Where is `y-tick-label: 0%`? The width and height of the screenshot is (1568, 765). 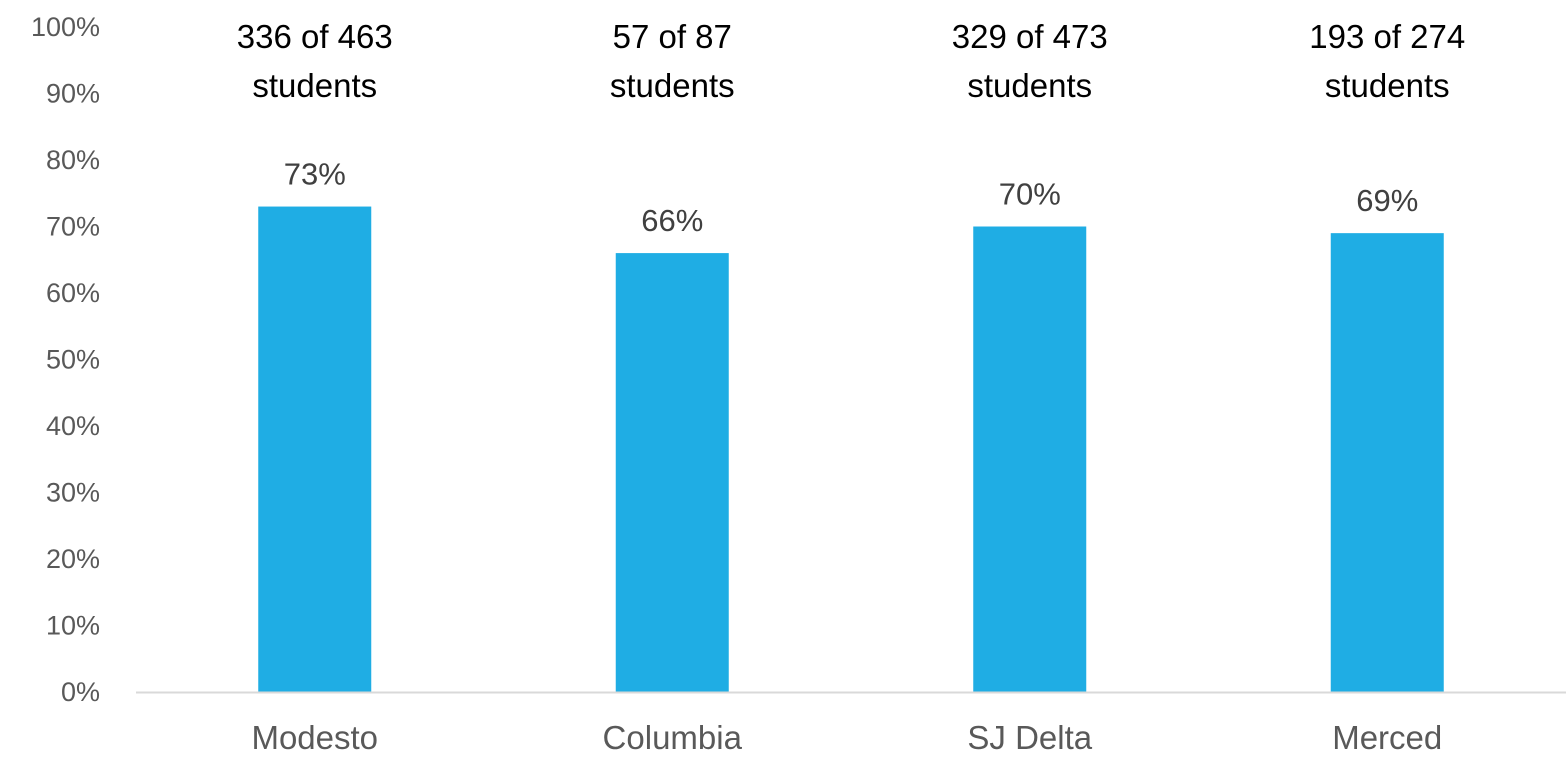
y-tick-label: 0% is located at coordinates (80, 692).